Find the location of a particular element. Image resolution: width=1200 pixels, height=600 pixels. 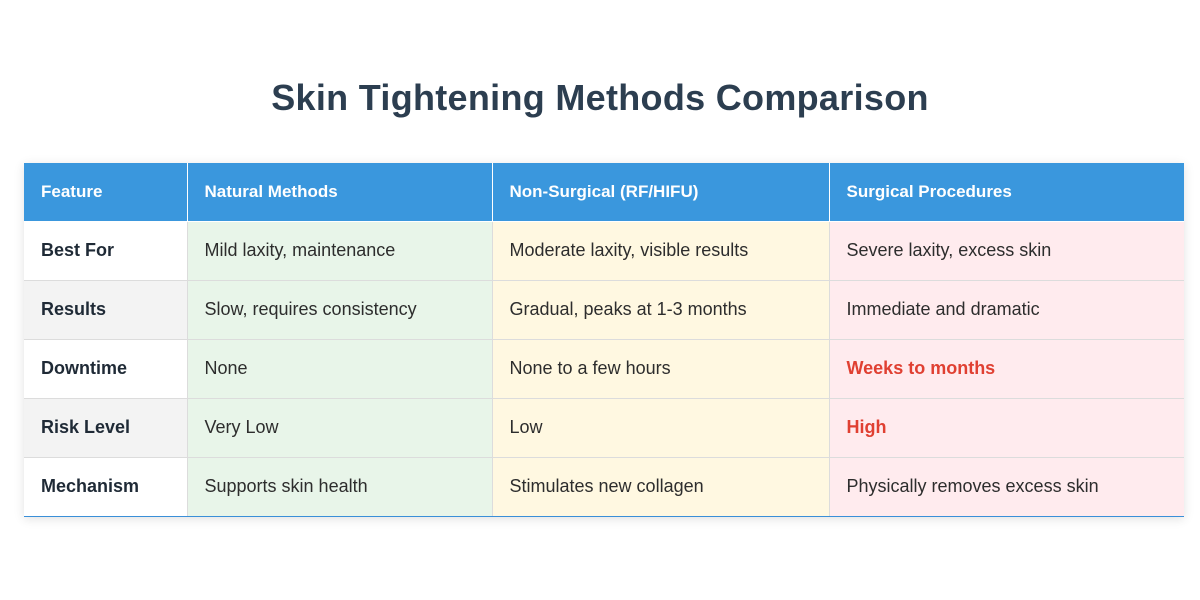

warning-text: High is located at coordinates (866, 427).